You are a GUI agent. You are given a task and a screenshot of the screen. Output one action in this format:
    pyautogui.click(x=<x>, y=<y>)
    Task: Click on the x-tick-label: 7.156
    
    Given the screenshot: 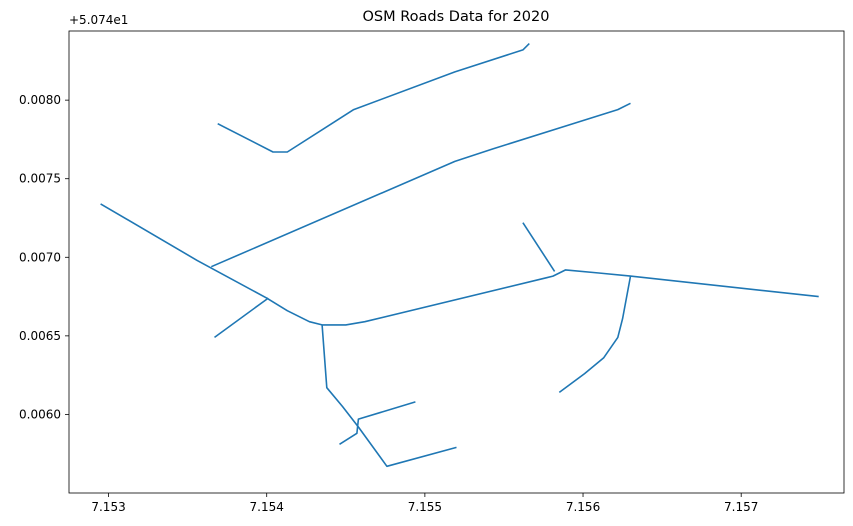 What is the action you would take?
    pyautogui.click(x=583, y=507)
    